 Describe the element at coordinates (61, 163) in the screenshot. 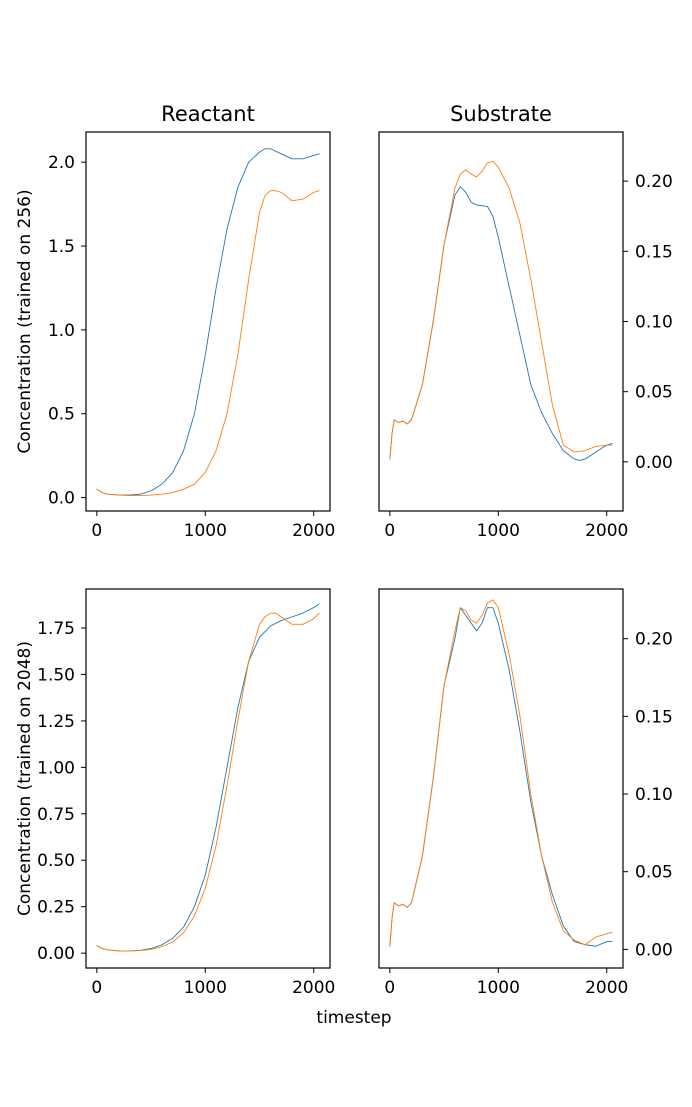

I see `y-tick-label: 2.0` at that location.